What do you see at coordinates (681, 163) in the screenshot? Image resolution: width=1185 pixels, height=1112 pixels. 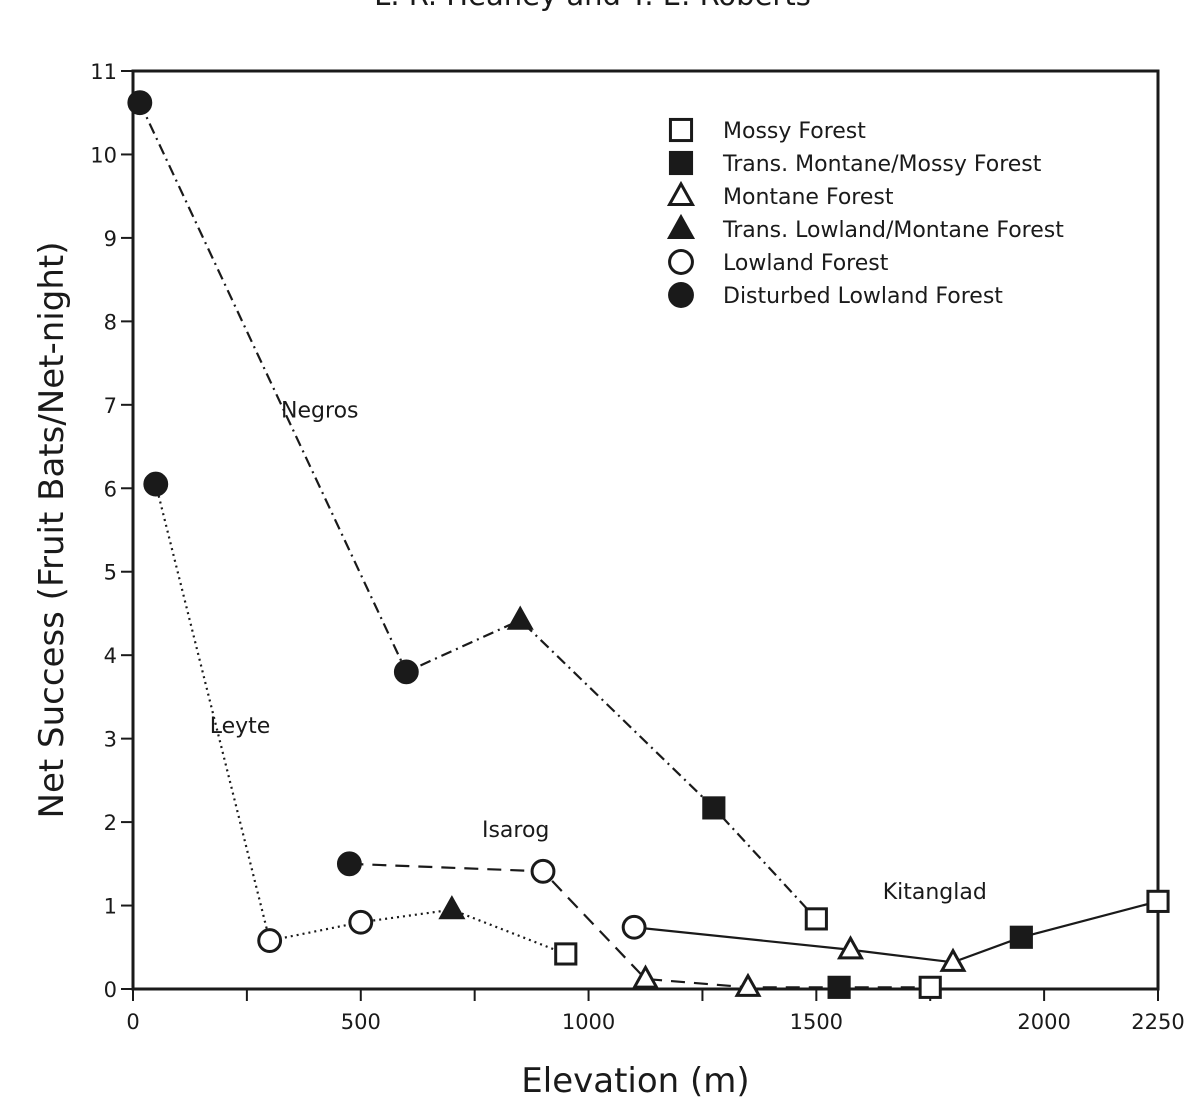 I see `legend-marker-square-filled` at bounding box center [681, 163].